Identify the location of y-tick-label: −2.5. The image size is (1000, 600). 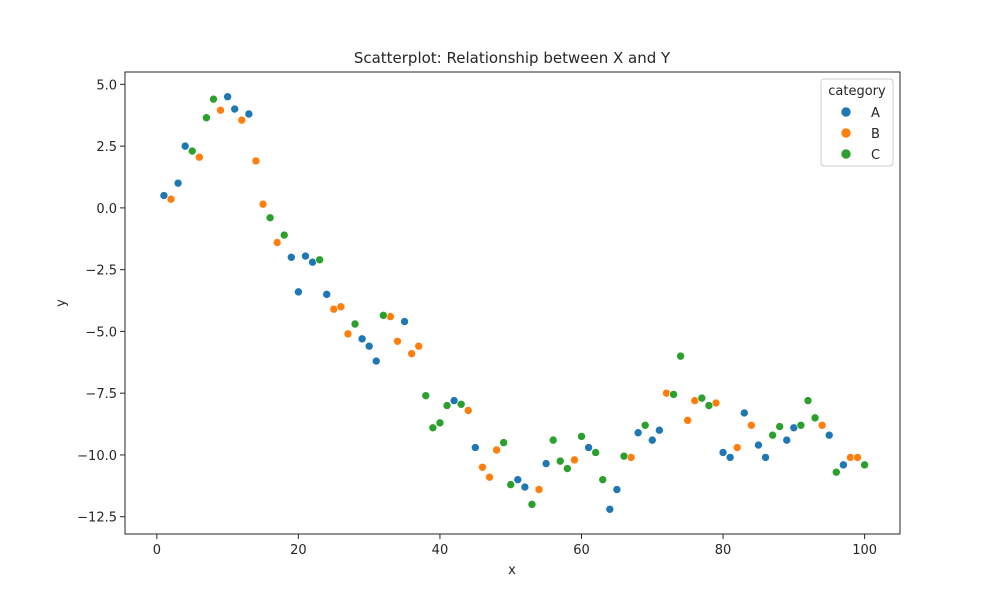
(101, 271).